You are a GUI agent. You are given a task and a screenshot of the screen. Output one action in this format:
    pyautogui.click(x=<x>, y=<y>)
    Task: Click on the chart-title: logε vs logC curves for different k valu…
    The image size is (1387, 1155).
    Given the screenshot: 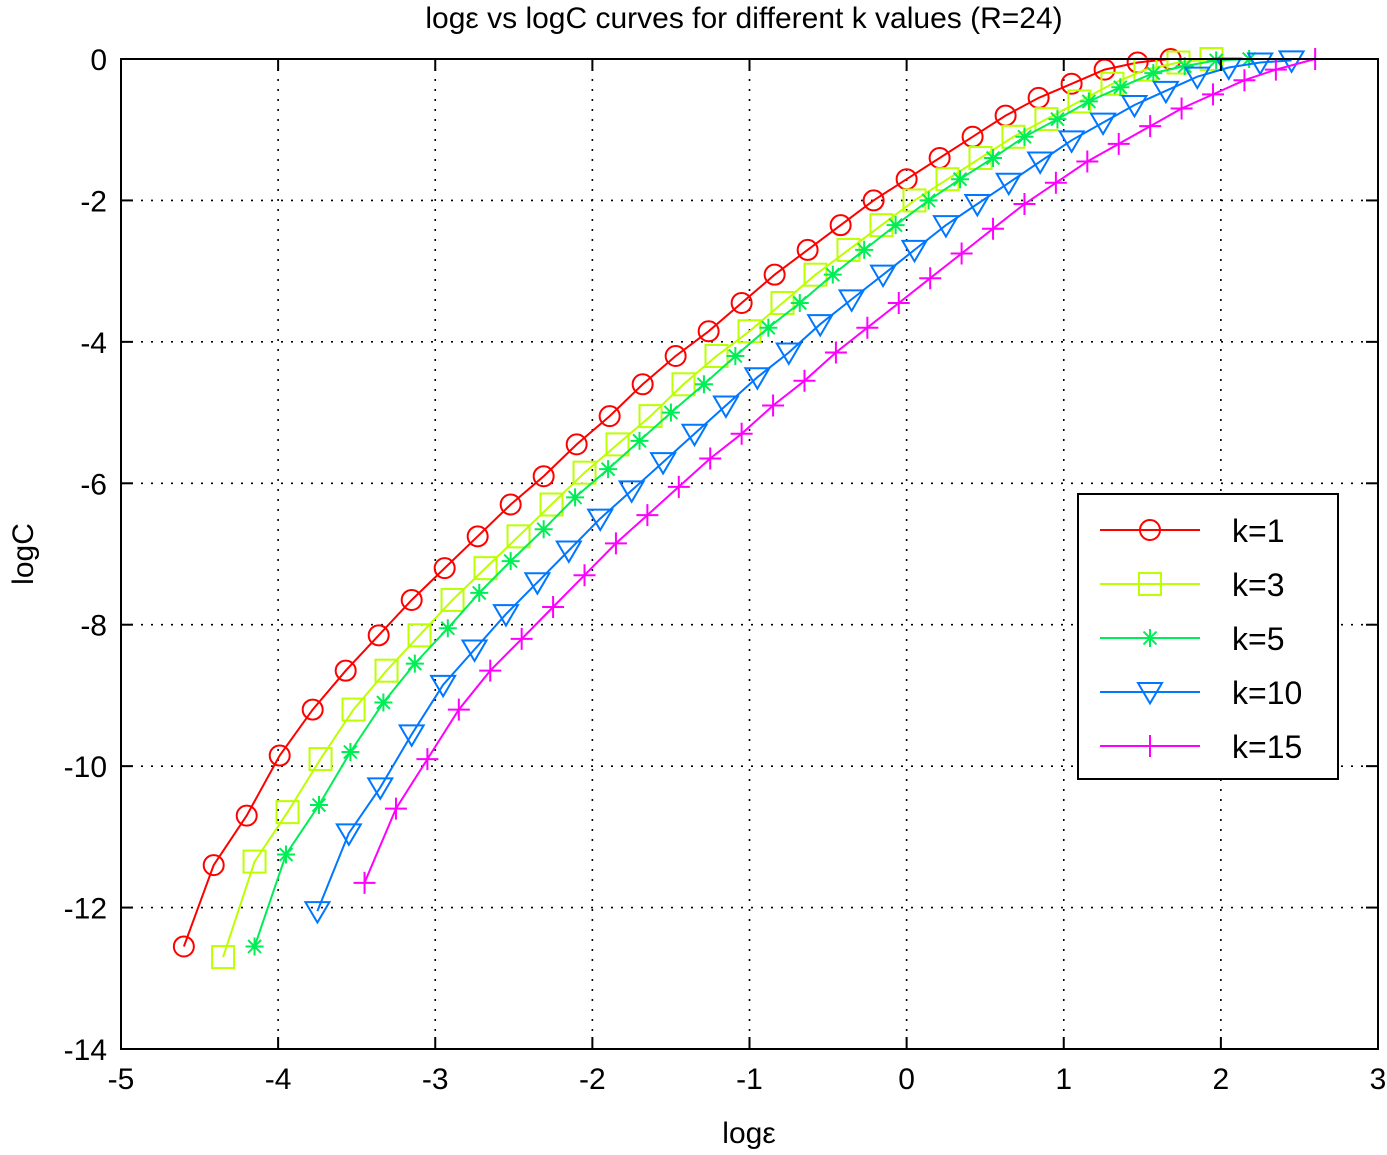 What is the action you would take?
    pyautogui.click(x=743, y=18)
    